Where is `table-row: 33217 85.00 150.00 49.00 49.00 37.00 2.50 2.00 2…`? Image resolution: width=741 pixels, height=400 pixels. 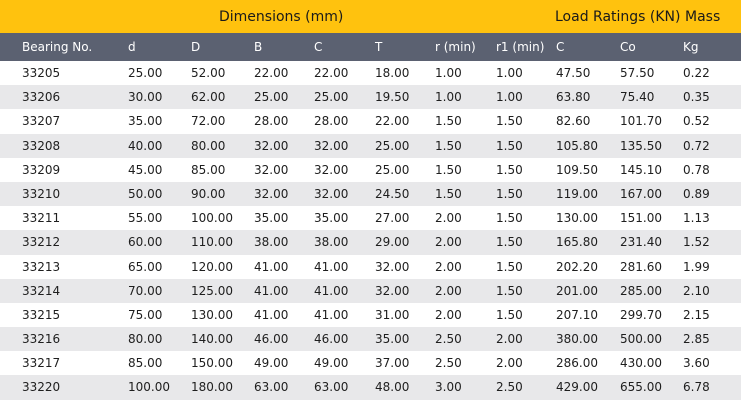
table-row: 33217 85.00 150.00 49.00 49.00 37.00 2.50 2.00 2… is located at coordinates (370, 363).